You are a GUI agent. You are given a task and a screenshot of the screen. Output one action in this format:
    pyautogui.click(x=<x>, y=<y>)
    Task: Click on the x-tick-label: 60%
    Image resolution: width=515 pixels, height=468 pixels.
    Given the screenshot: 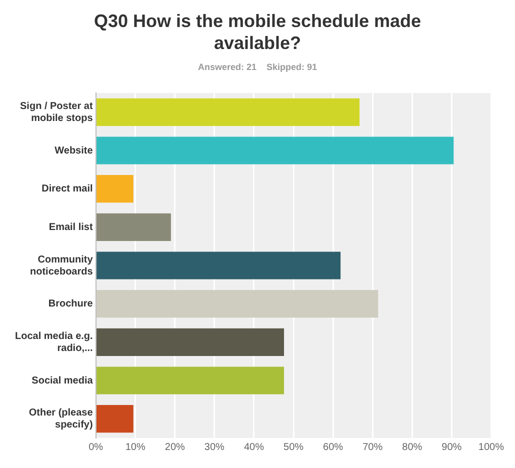 What is the action you would take?
    pyautogui.click(x=333, y=447)
    